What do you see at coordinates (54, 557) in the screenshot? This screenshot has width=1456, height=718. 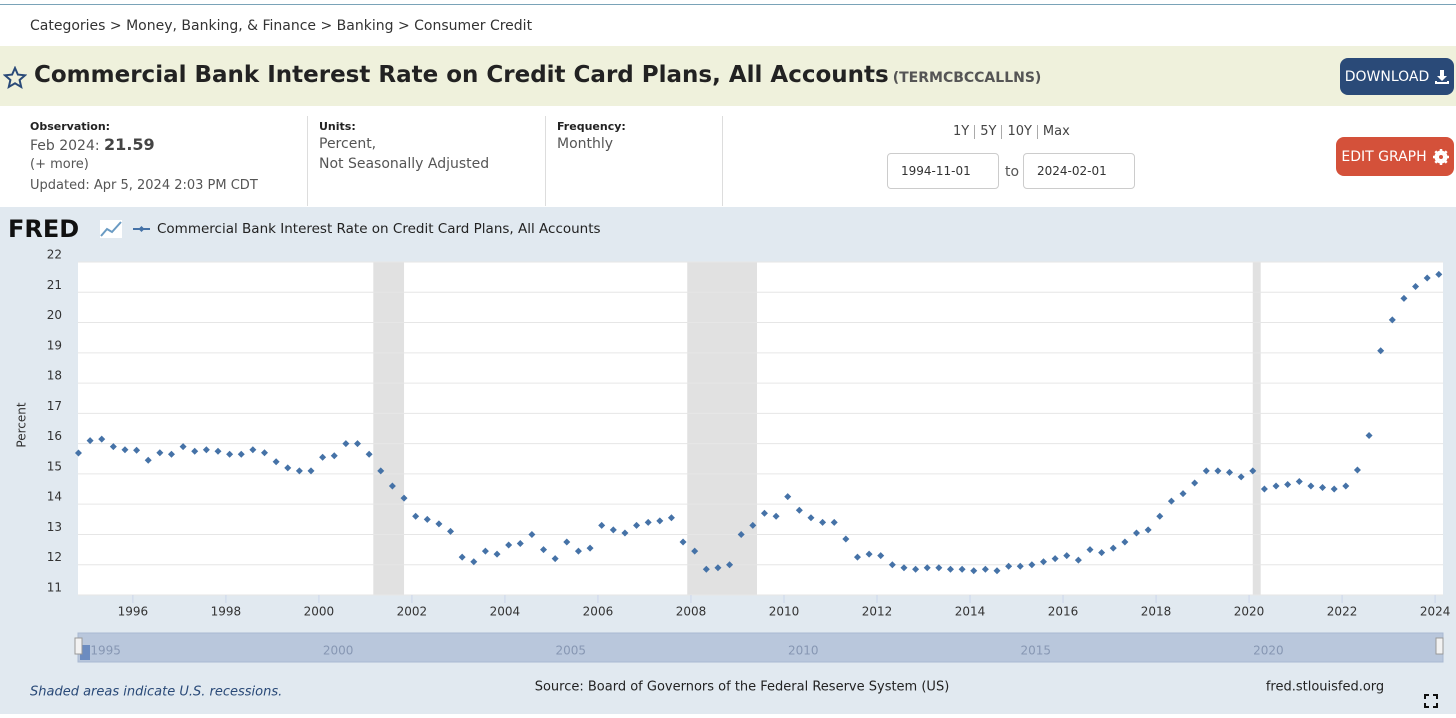 I see `y-tick-label: 12` at bounding box center [54, 557].